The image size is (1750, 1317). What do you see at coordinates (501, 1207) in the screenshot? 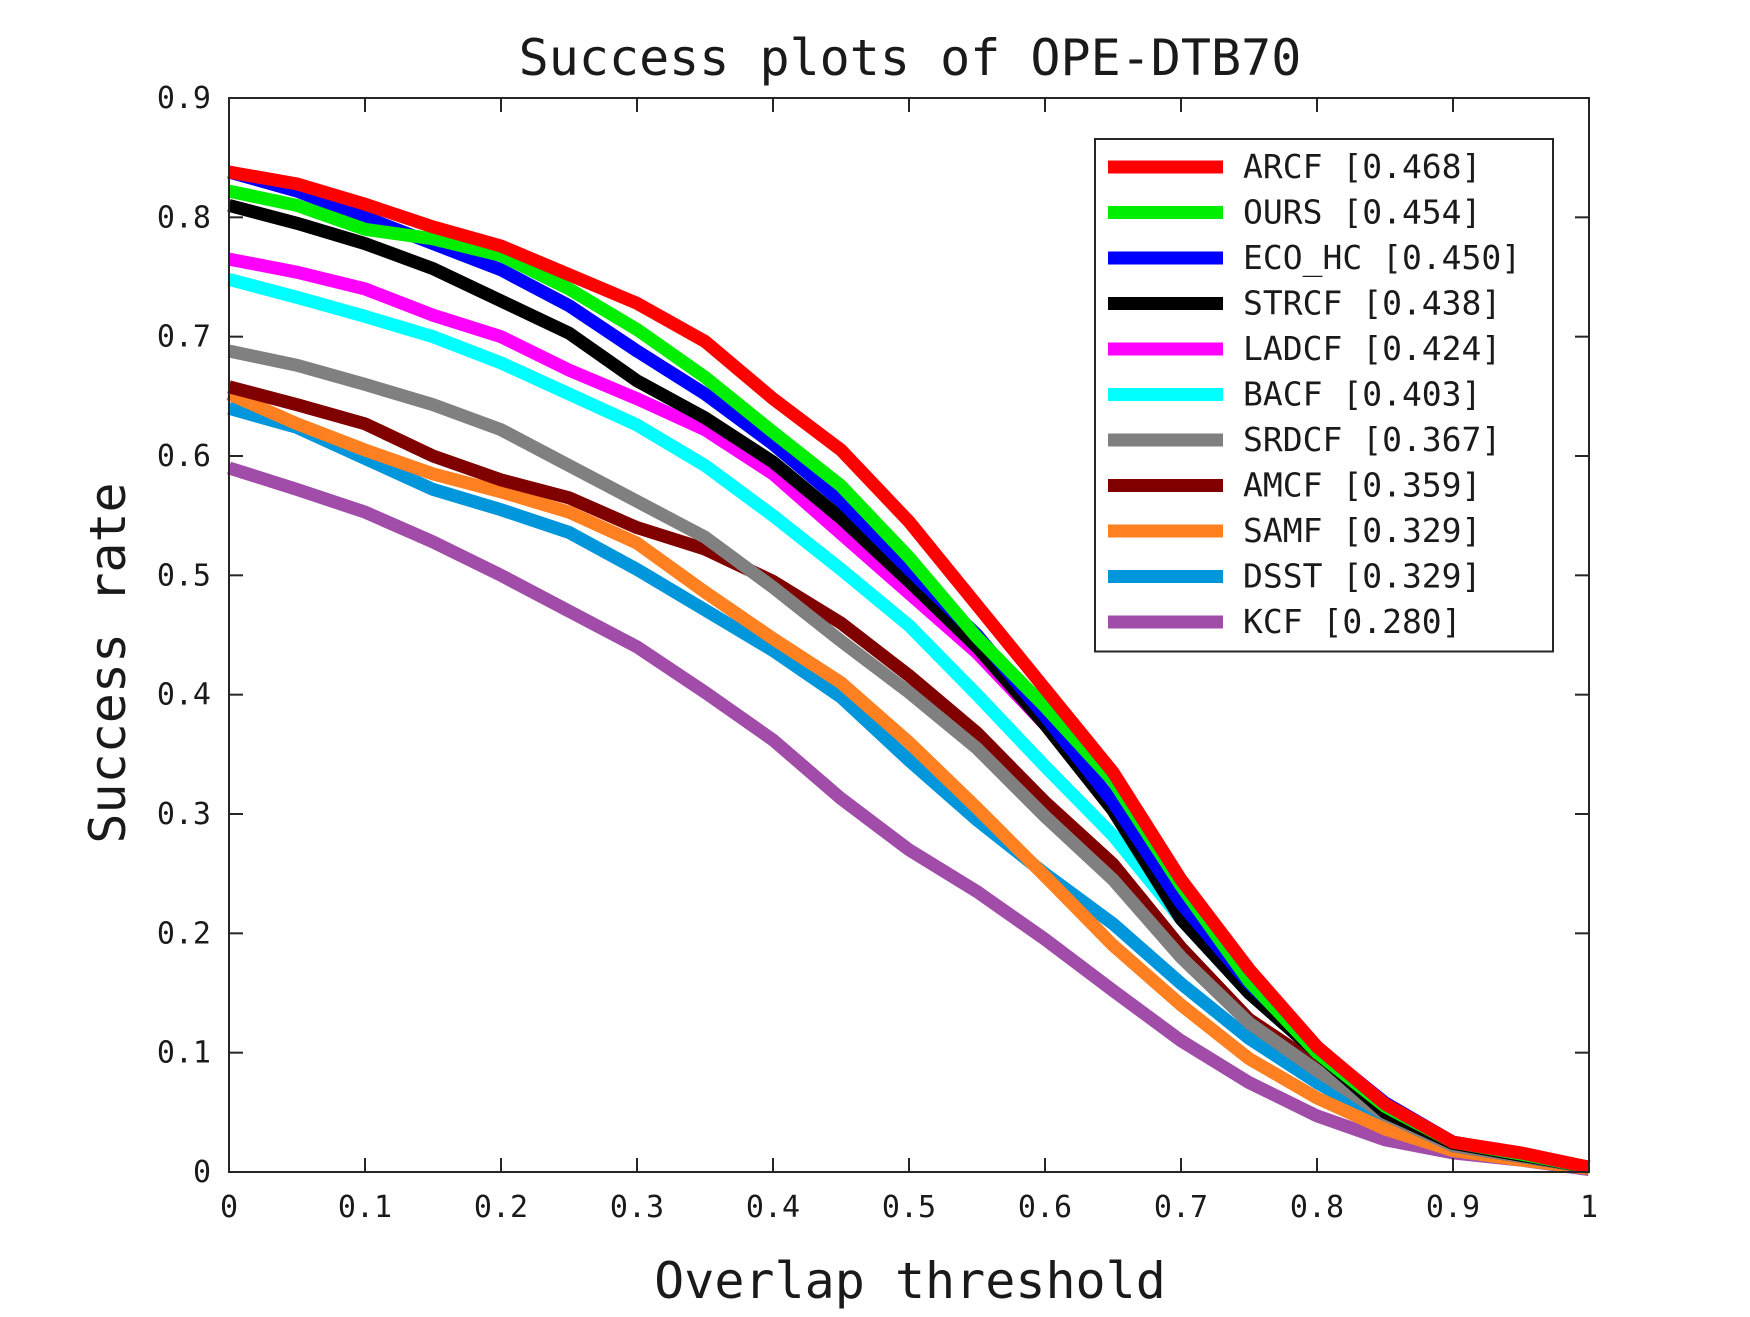
I see `x-tick-label: 0.2` at bounding box center [501, 1207].